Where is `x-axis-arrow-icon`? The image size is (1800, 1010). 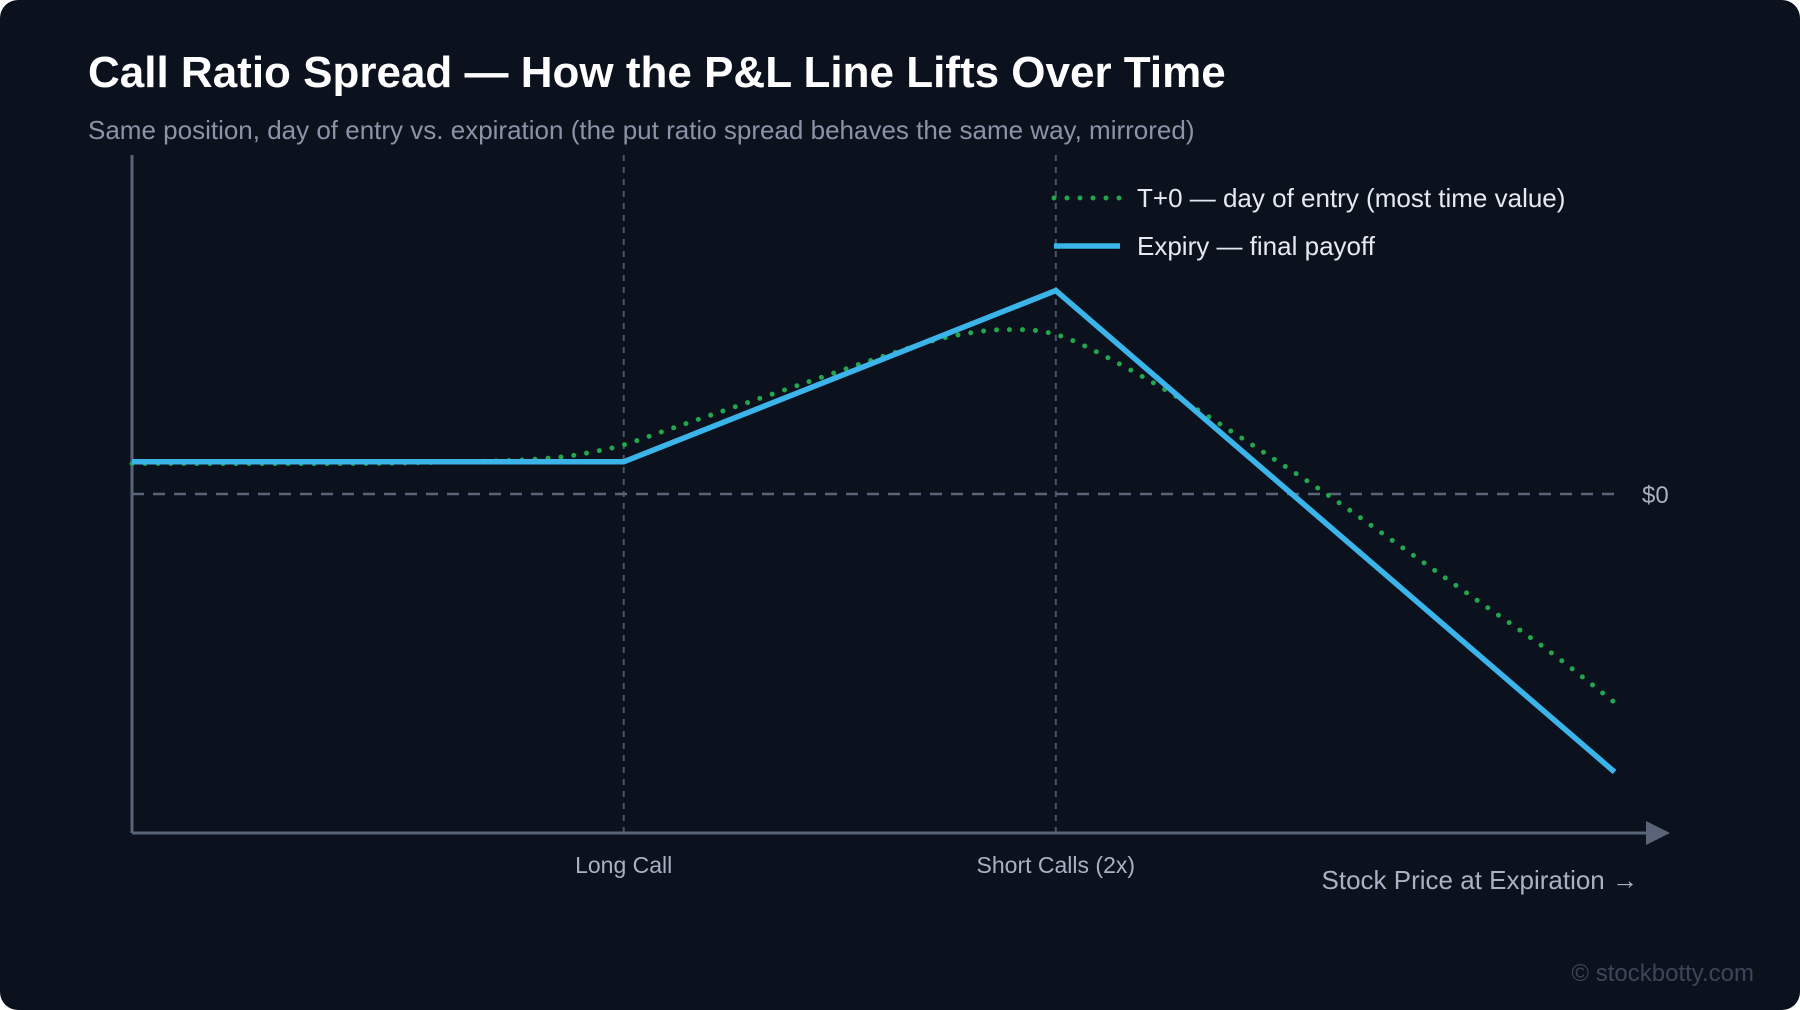
x-axis-arrow-icon is located at coordinates (1658, 833).